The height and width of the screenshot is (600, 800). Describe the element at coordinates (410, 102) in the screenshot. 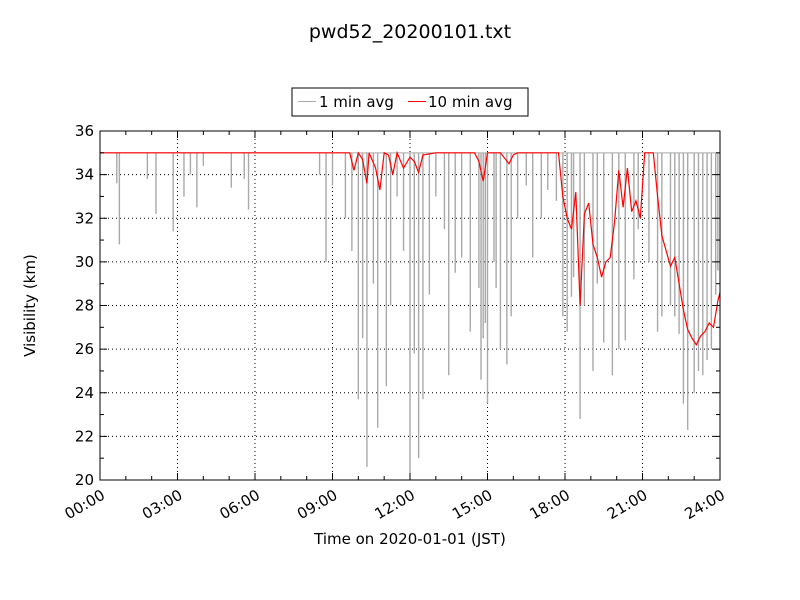

I see `legend: 1 min avg 10 min avg` at that location.